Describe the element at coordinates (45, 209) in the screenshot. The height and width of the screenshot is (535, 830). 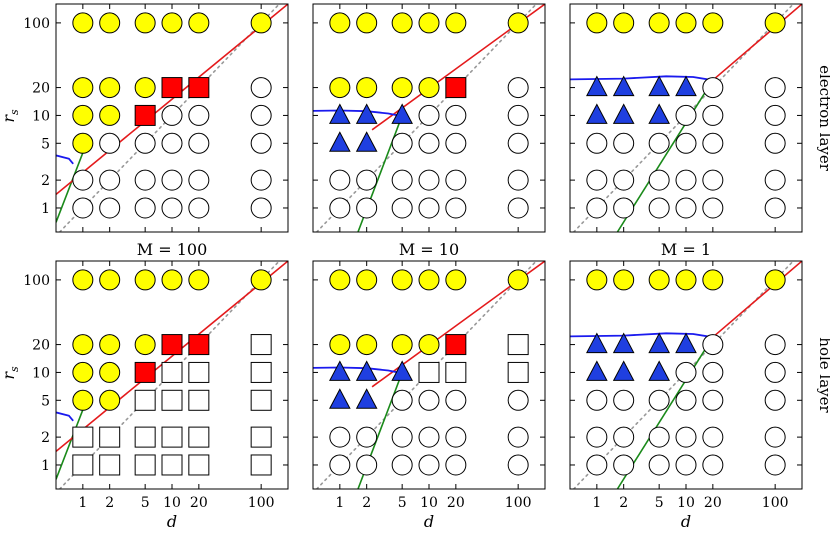
I see `y-tick-label: 1` at that location.